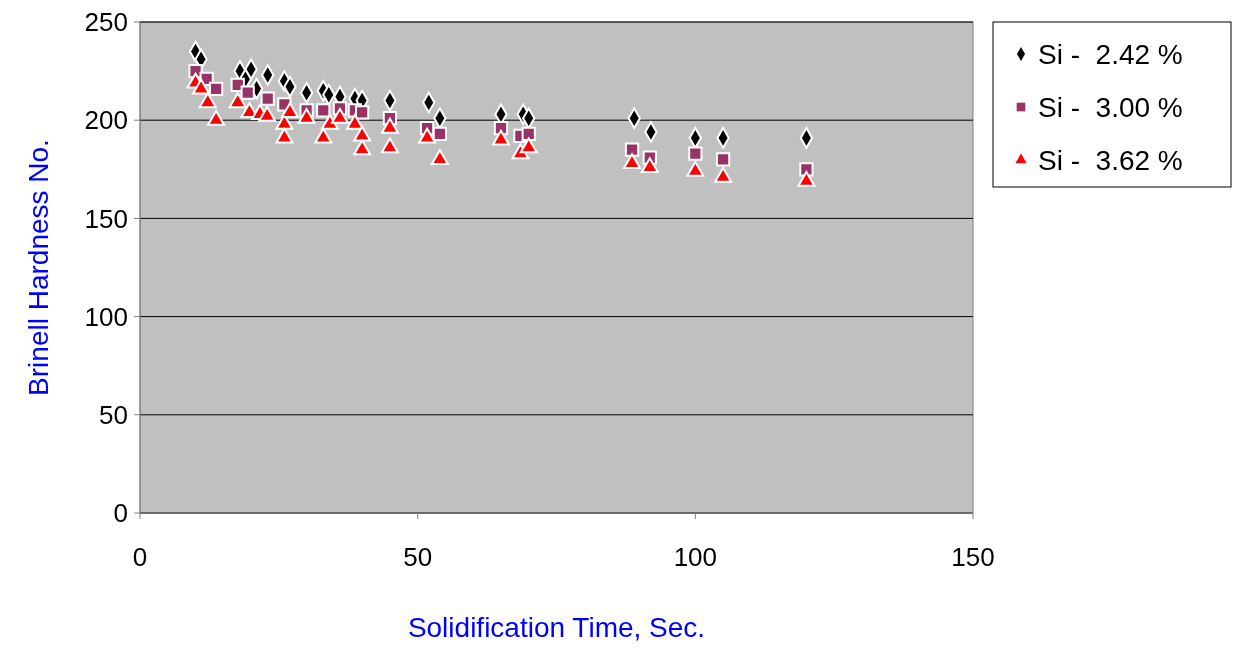 The image size is (1238, 651). I want to click on legend-label: Si - 3.62 %, so click(1110, 160).